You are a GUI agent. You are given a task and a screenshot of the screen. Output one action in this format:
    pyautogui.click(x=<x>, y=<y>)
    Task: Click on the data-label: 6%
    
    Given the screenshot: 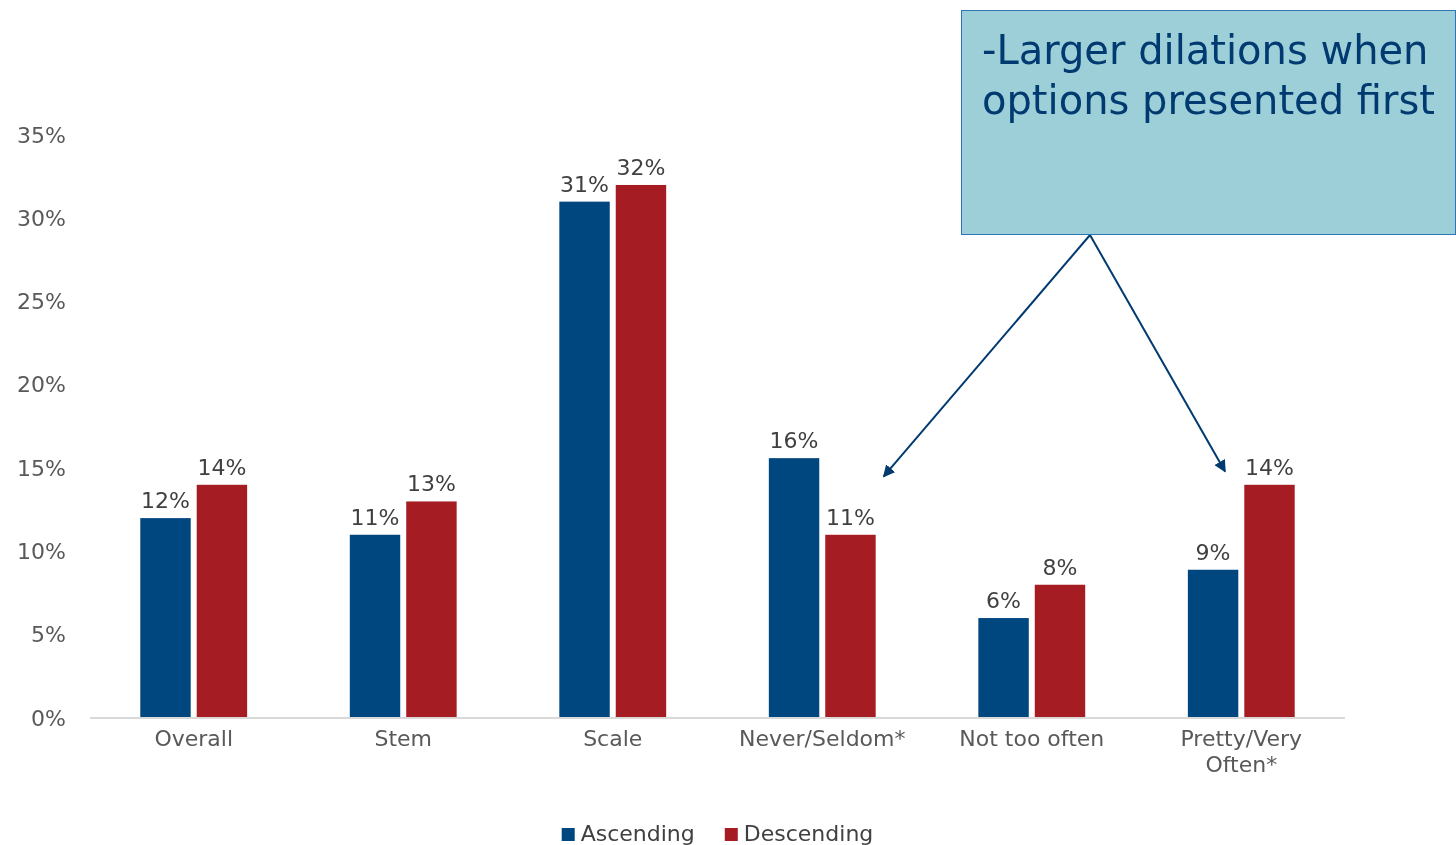 What is the action you would take?
    pyautogui.click(x=1004, y=601)
    